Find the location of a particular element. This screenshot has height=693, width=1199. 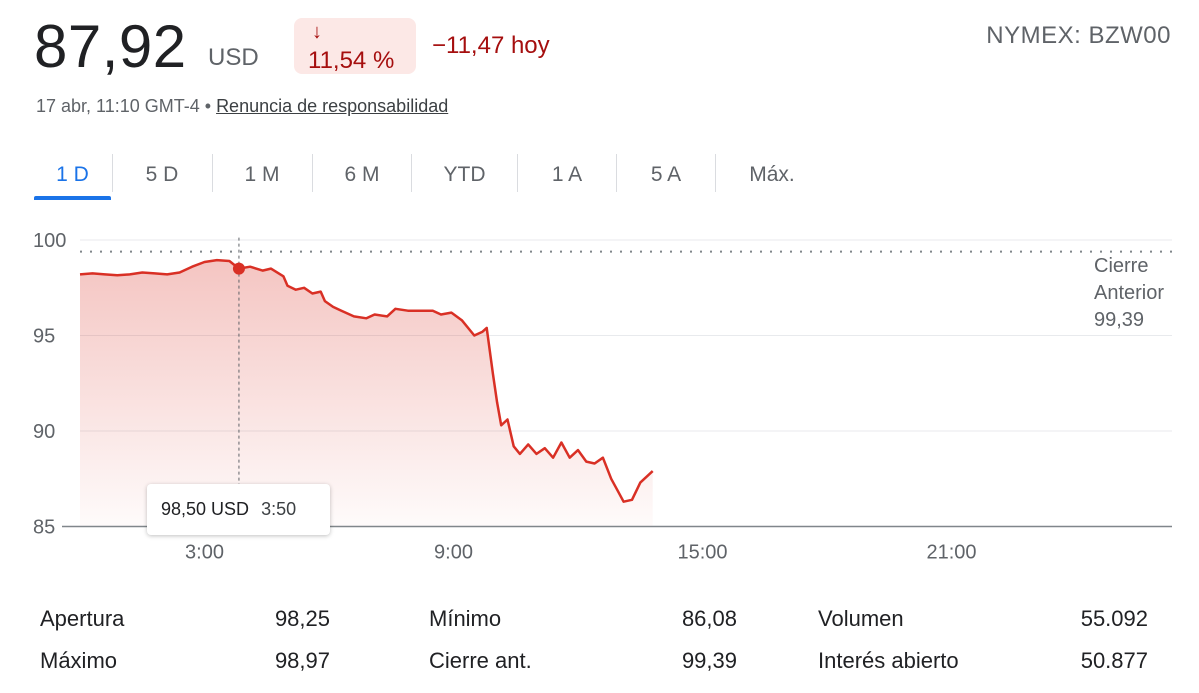

tab-1m: 1 M is located at coordinates (262, 174).